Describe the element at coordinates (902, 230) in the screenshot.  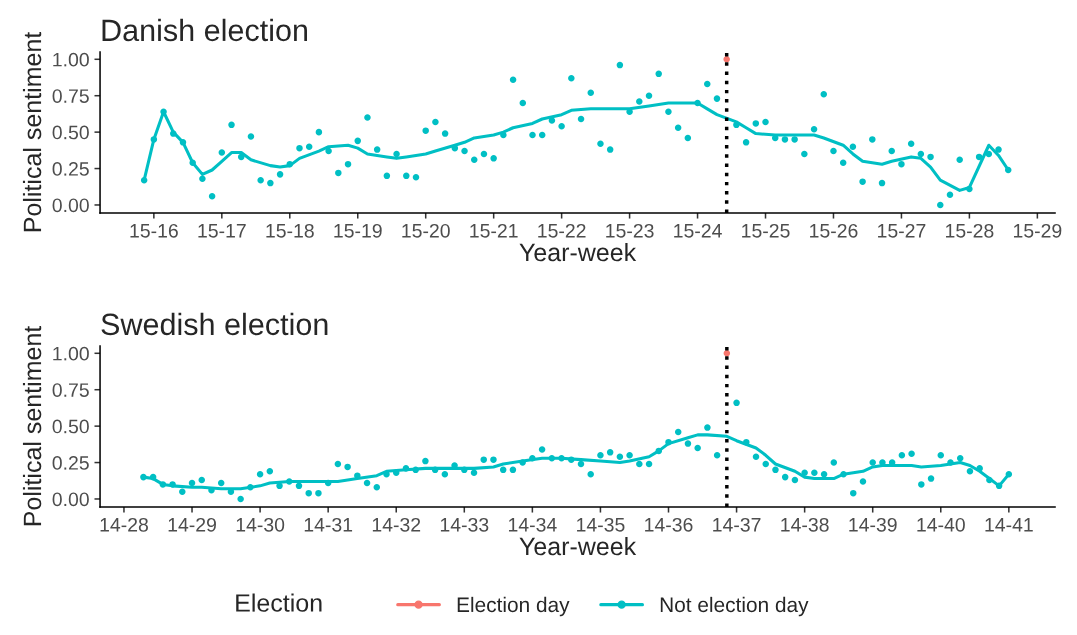
I see `x-tick-label: 15-27` at that location.